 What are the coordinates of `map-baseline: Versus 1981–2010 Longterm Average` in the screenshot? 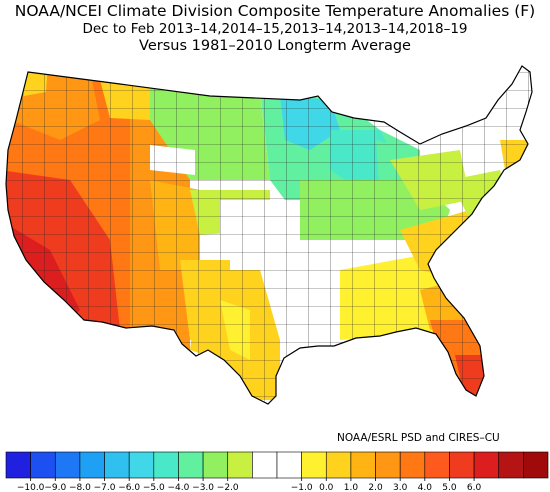 It's located at (275, 46).